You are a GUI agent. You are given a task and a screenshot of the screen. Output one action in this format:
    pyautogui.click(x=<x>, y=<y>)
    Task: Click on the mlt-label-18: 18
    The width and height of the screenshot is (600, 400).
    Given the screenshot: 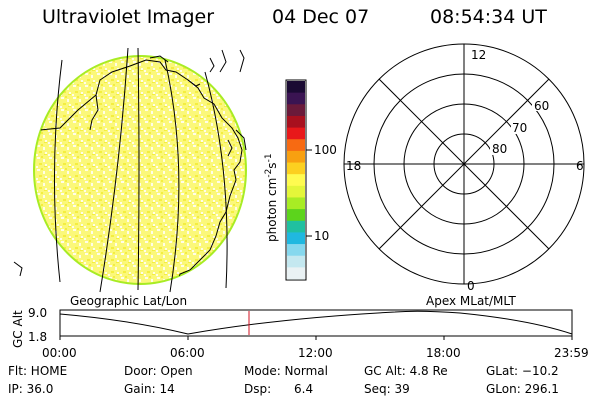 What is the action you would take?
    pyautogui.click(x=353, y=166)
    